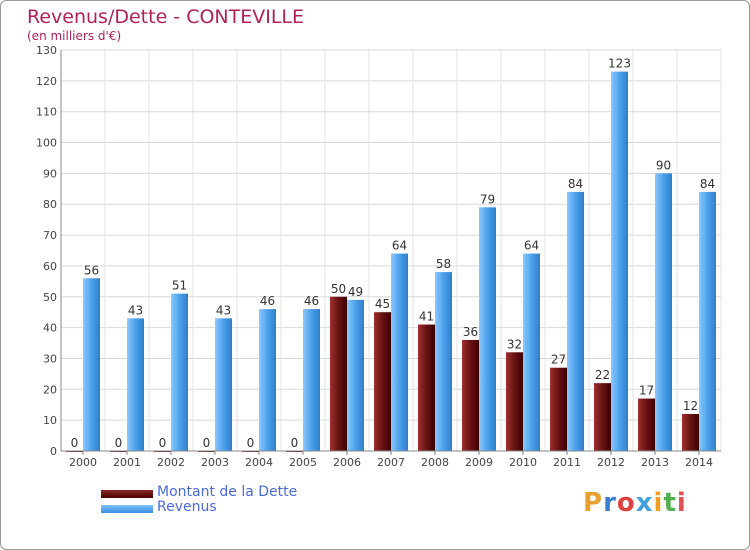  Describe the element at coordinates (435, 462) in the screenshot. I see `x-tick-label: 2008` at that location.